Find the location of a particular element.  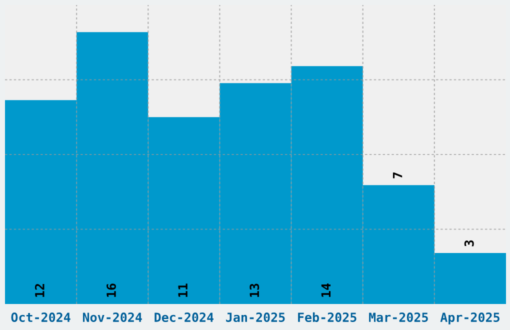

data-label: 14 is located at coordinates (326, 290).